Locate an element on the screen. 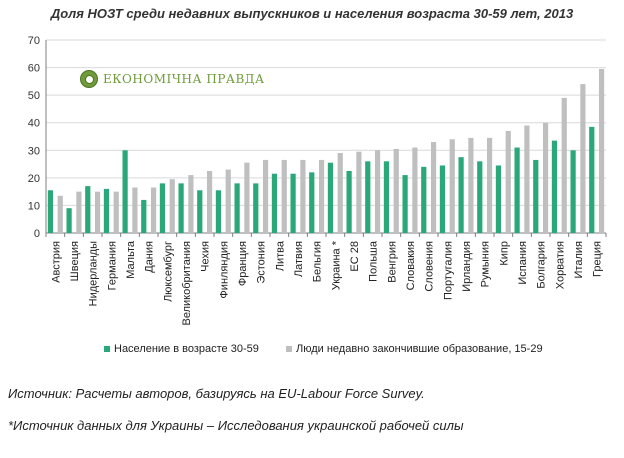  x-tick-label: Украина * is located at coordinates (336, 265).